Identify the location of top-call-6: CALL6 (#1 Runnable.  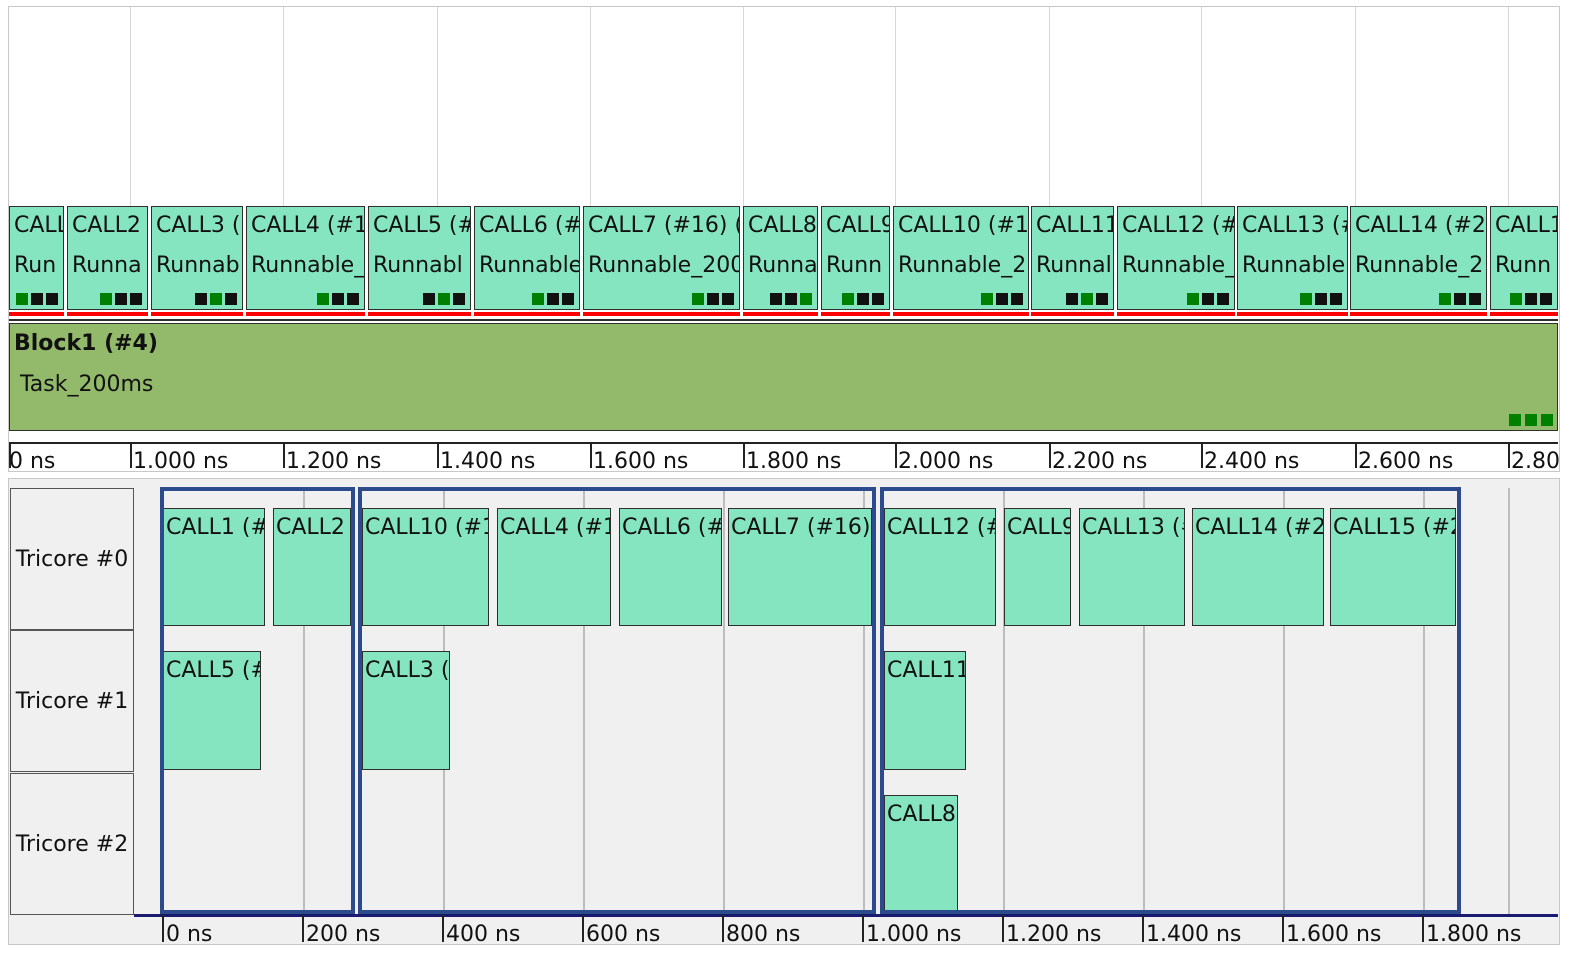
(527, 258).